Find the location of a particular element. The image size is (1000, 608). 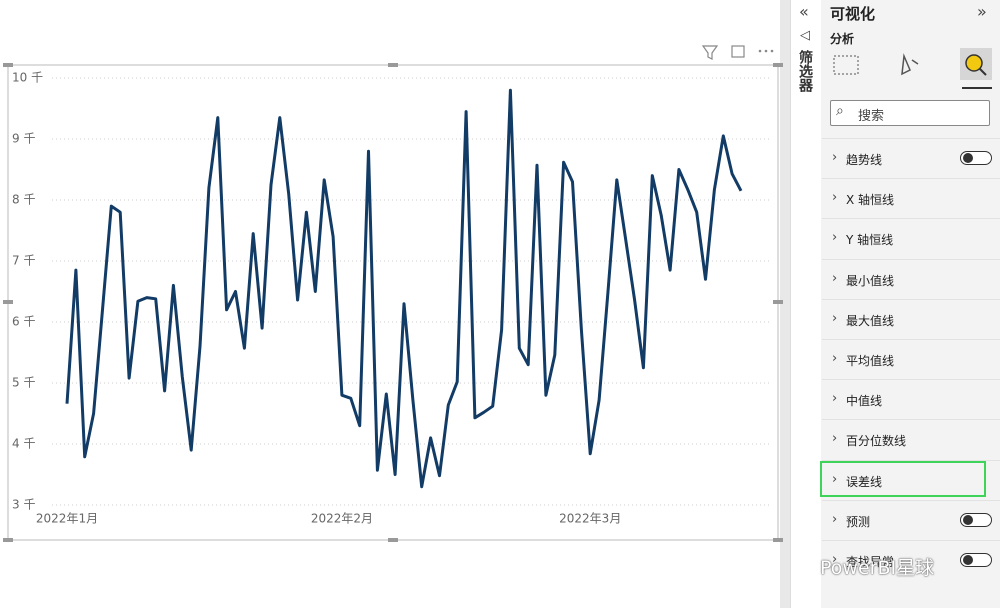

y-tick-label: 4 千 is located at coordinates (23, 444).